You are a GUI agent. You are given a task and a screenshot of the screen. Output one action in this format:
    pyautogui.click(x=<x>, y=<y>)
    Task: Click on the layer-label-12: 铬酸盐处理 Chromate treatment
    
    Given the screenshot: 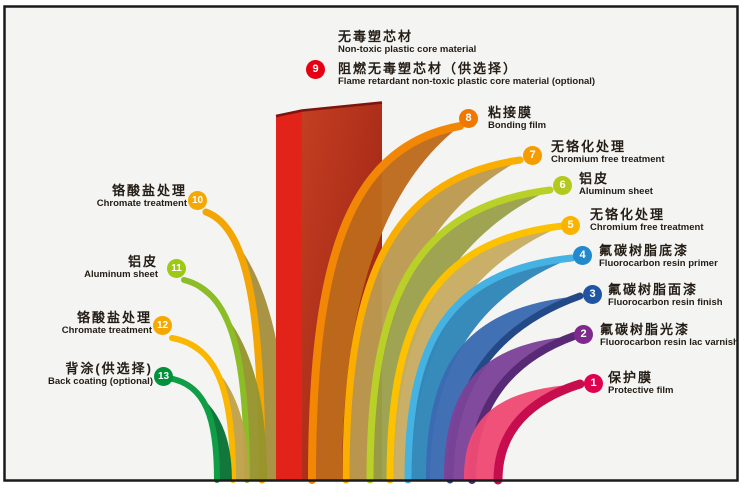 What is the action you would take?
    pyautogui.click(x=106, y=323)
    